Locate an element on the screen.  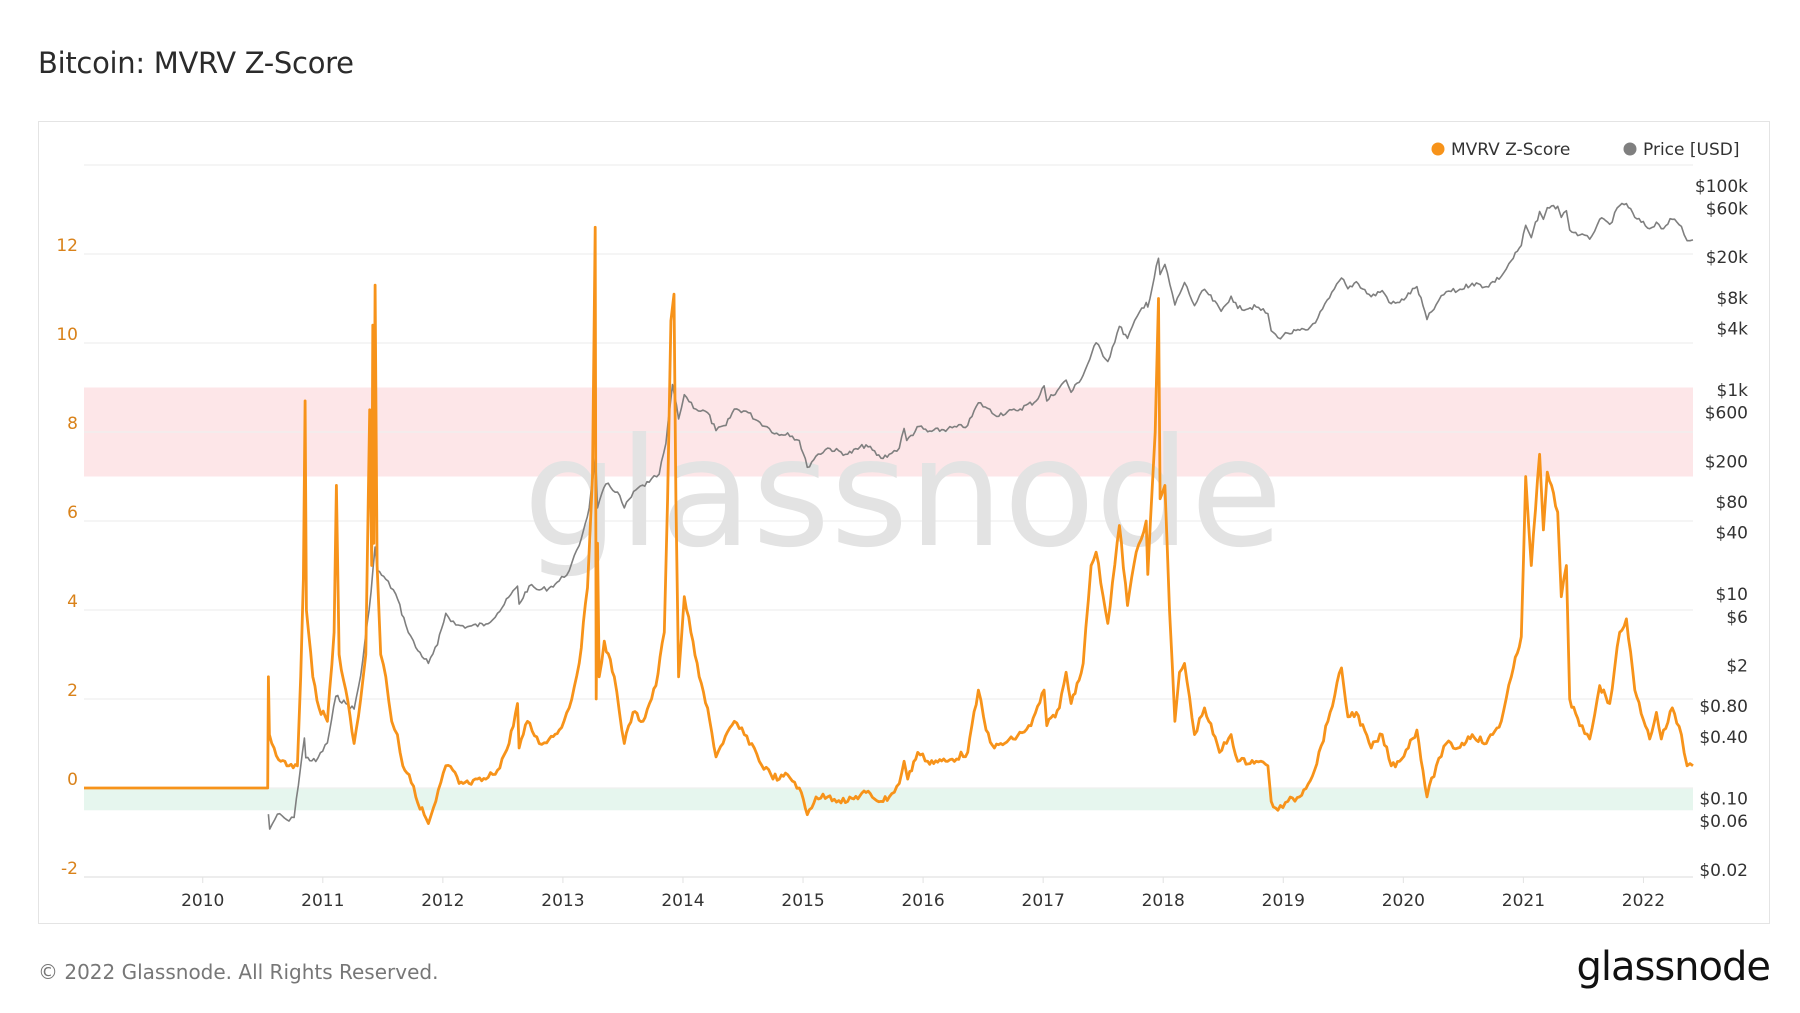
left-axis-tick-label: 10 is located at coordinates (67, 335).